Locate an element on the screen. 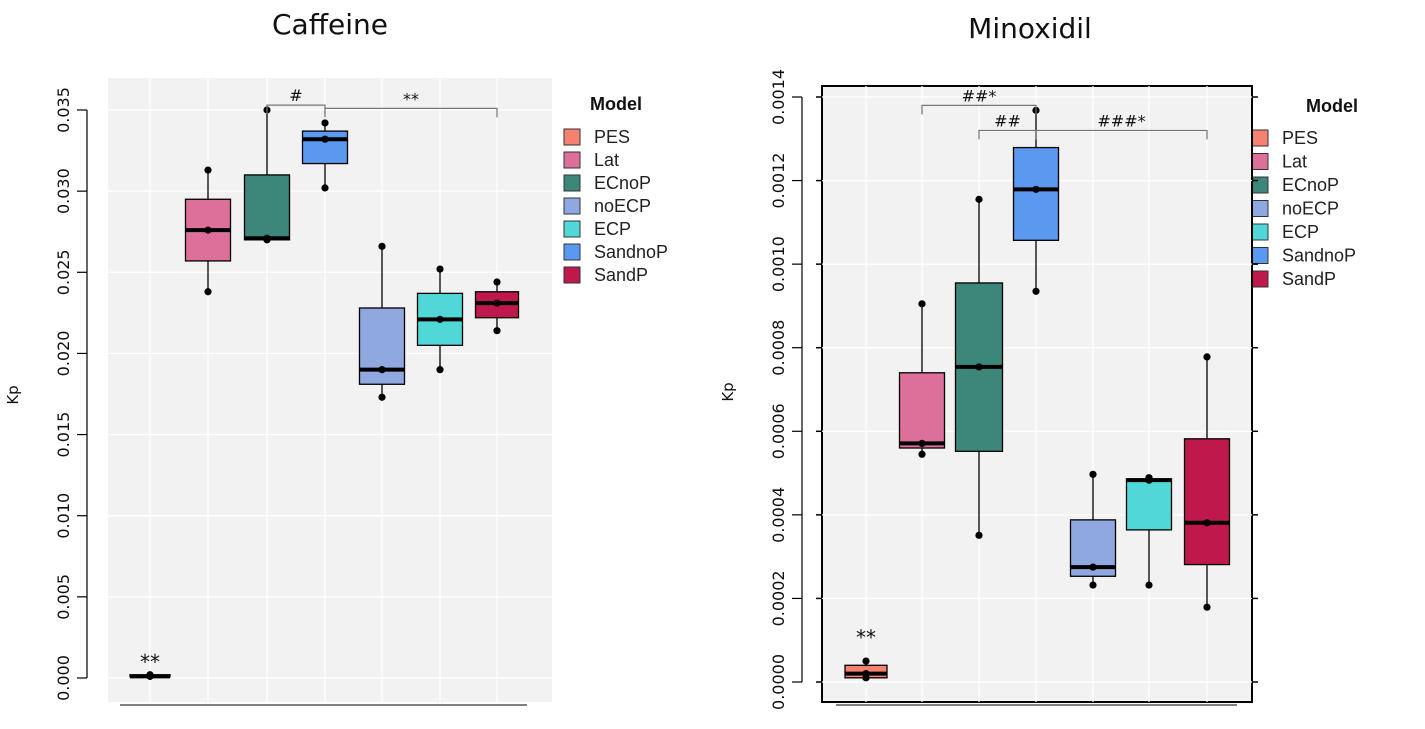 Image resolution: width=1425 pixels, height=729 pixels. caffeine-box-ECP is located at coordinates (440, 319).